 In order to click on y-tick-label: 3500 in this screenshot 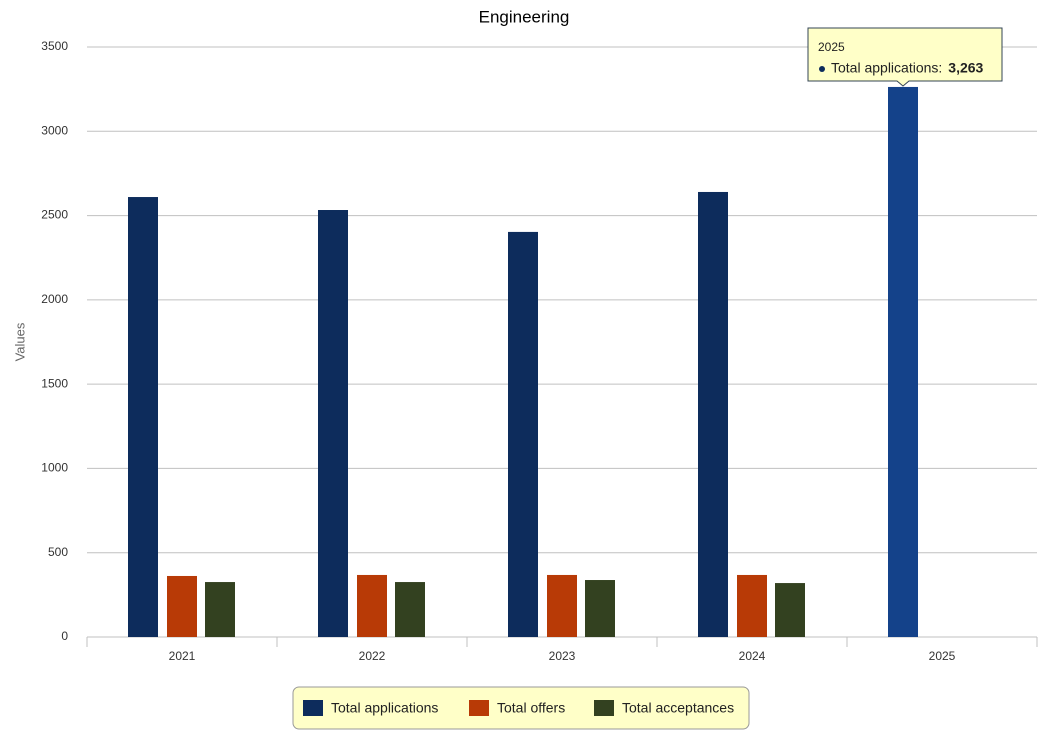, I will do `click(54, 46)`.